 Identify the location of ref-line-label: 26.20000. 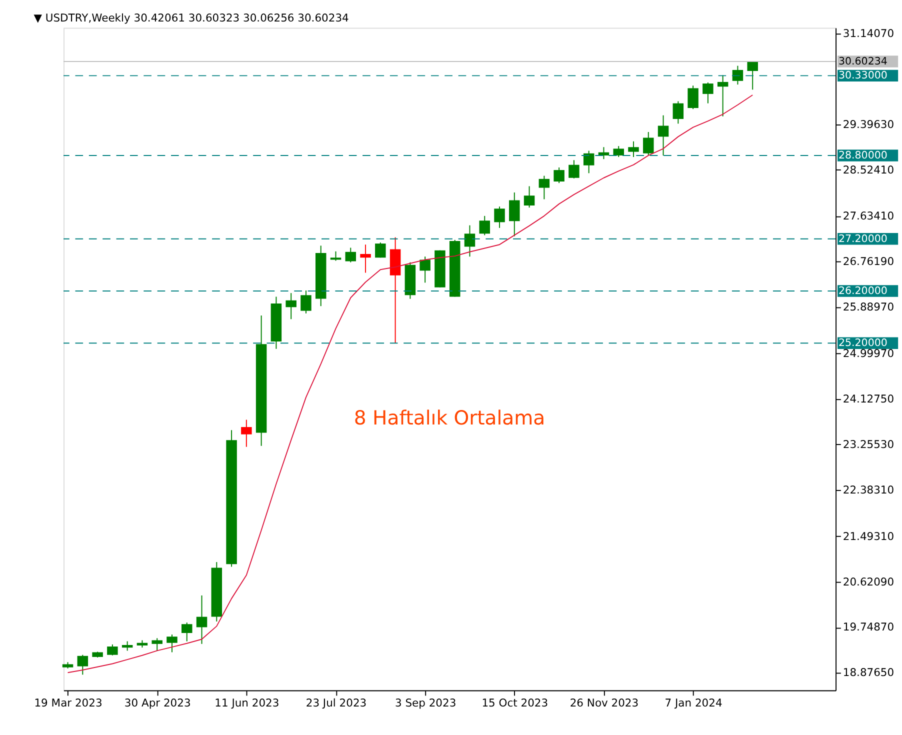
(863, 290).